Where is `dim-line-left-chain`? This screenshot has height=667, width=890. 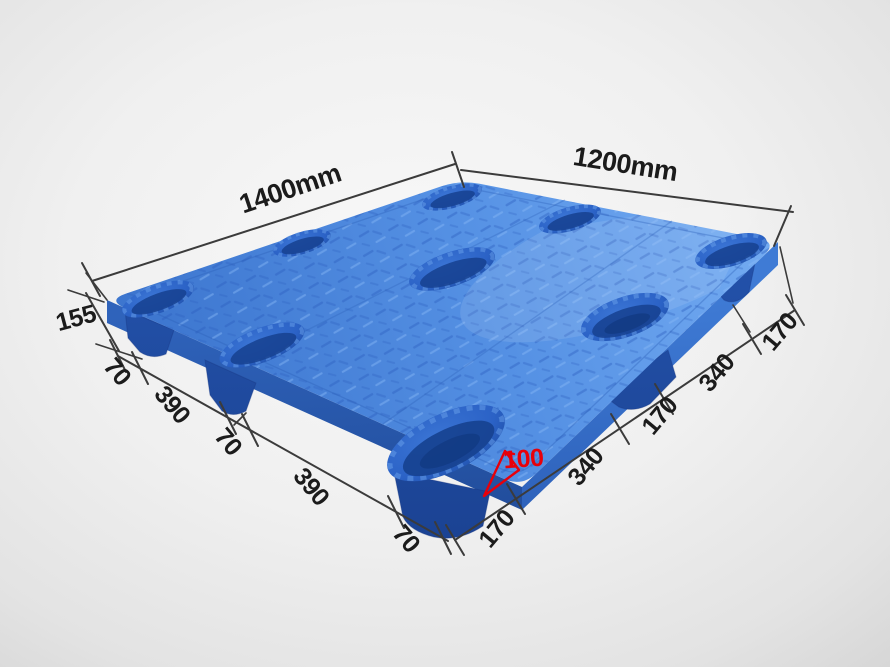 dim-line-left-chain is located at coordinates (283, 448).